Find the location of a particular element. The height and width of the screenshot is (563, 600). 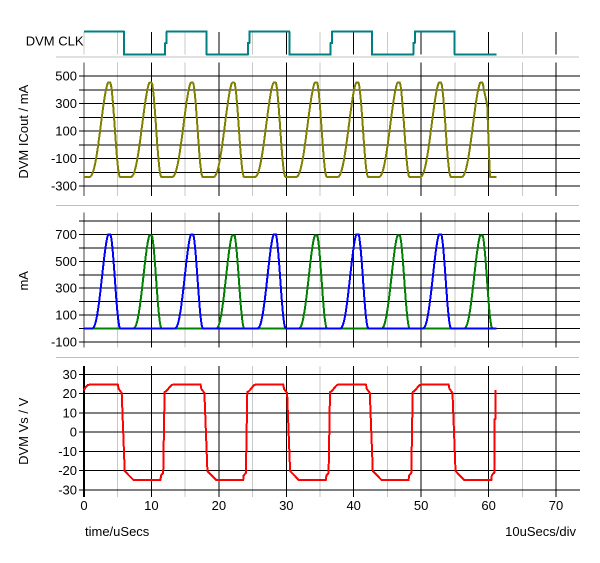

svg-text: -20 is located at coordinates (67, 470).